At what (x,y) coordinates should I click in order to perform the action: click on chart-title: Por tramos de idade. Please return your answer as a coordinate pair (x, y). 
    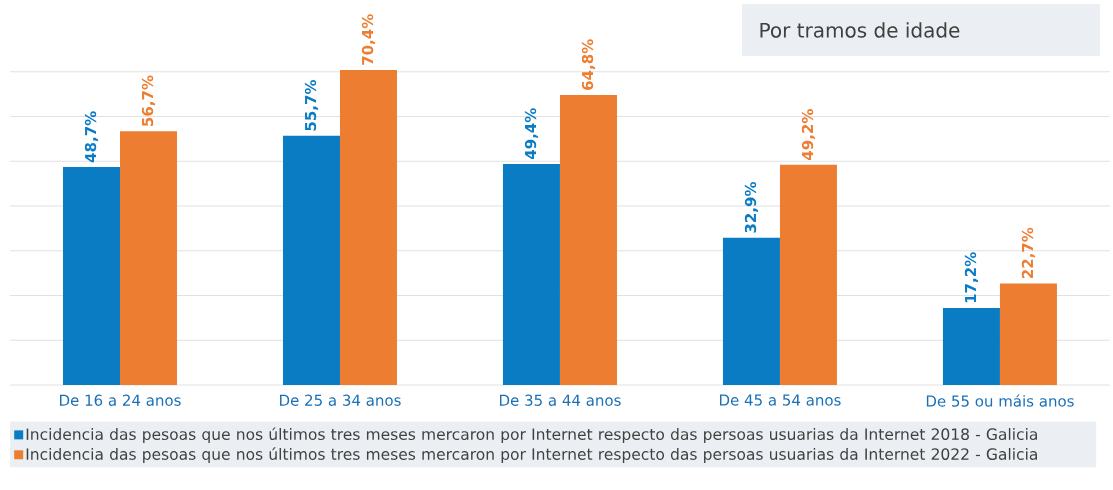
    Looking at the image, I should click on (860, 30).